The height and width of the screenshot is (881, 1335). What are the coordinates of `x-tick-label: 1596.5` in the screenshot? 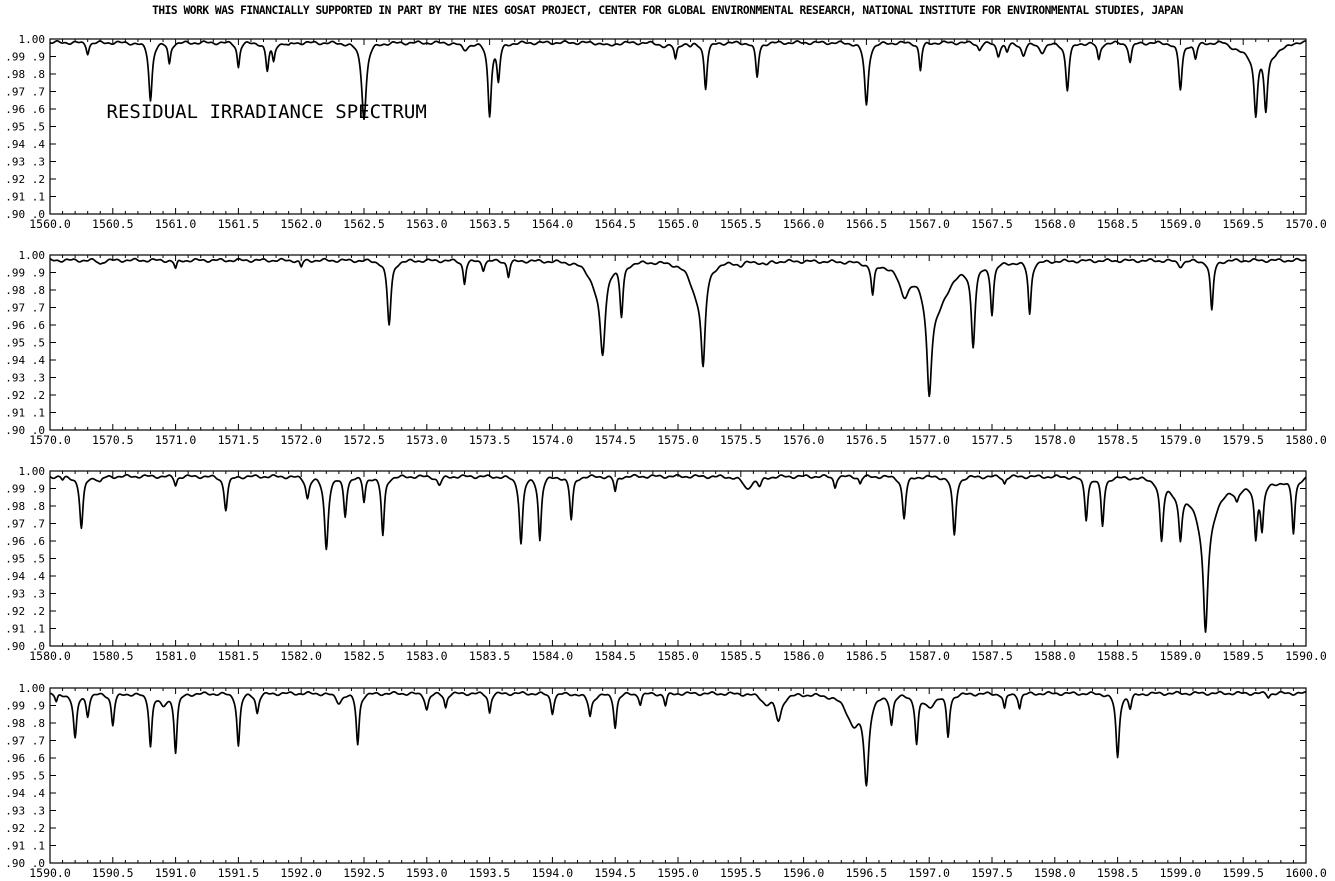 It's located at (867, 873).